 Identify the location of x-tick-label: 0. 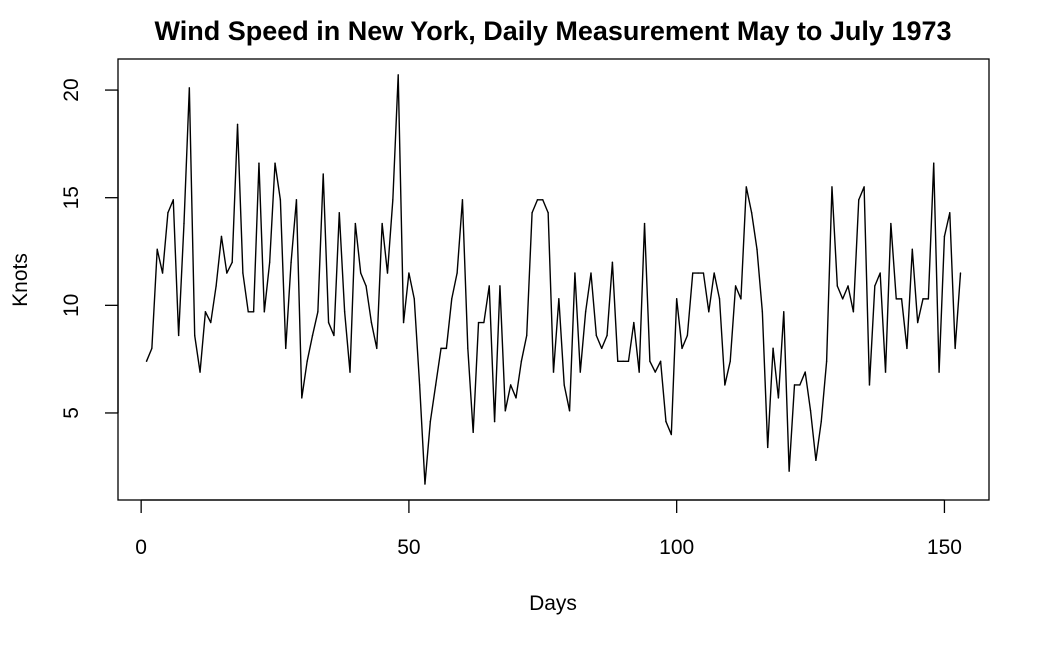
(141, 547).